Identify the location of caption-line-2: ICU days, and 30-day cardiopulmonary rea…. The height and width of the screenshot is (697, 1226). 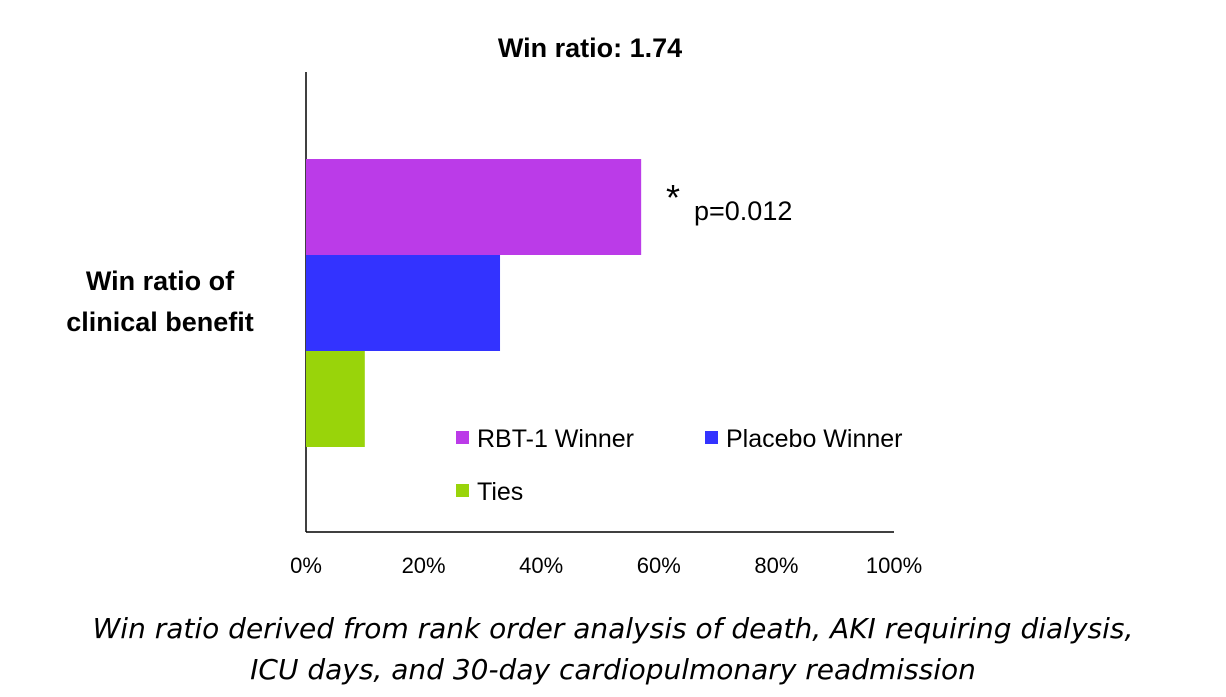
(613, 669).